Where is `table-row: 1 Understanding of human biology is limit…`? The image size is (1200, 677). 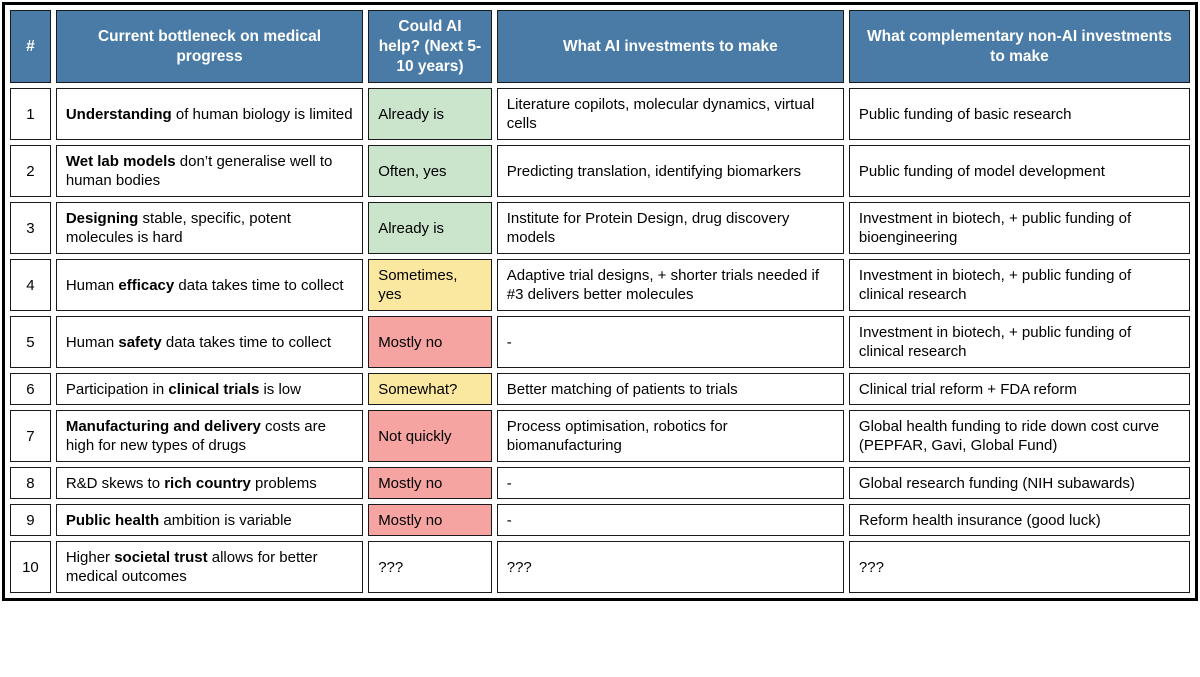 table-row: 1 Understanding of human biology is limit… is located at coordinates (600, 114).